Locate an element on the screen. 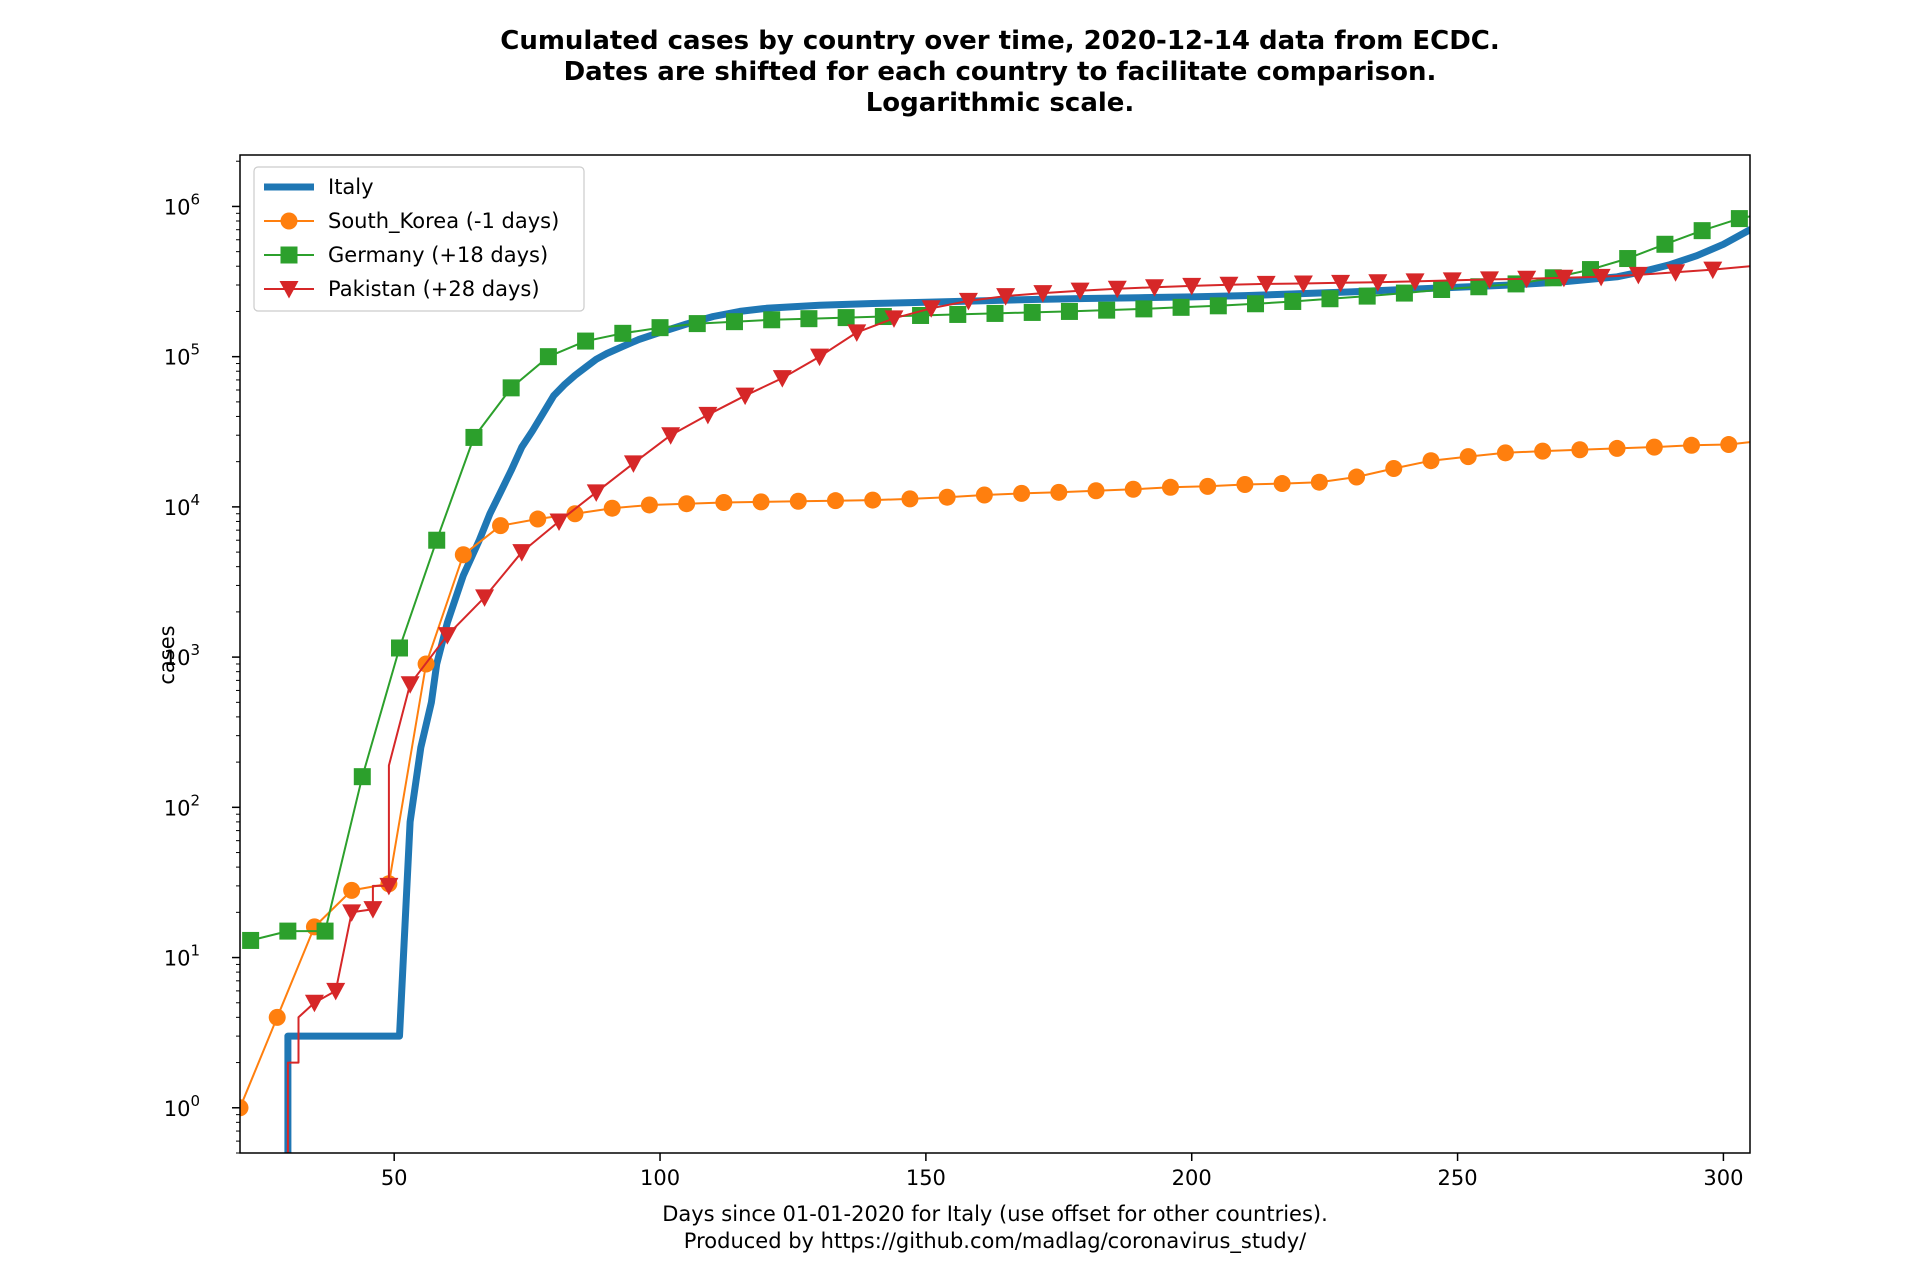 The image size is (1920, 1280). legend-label: Pakistan (+28 days) is located at coordinates (434, 289).